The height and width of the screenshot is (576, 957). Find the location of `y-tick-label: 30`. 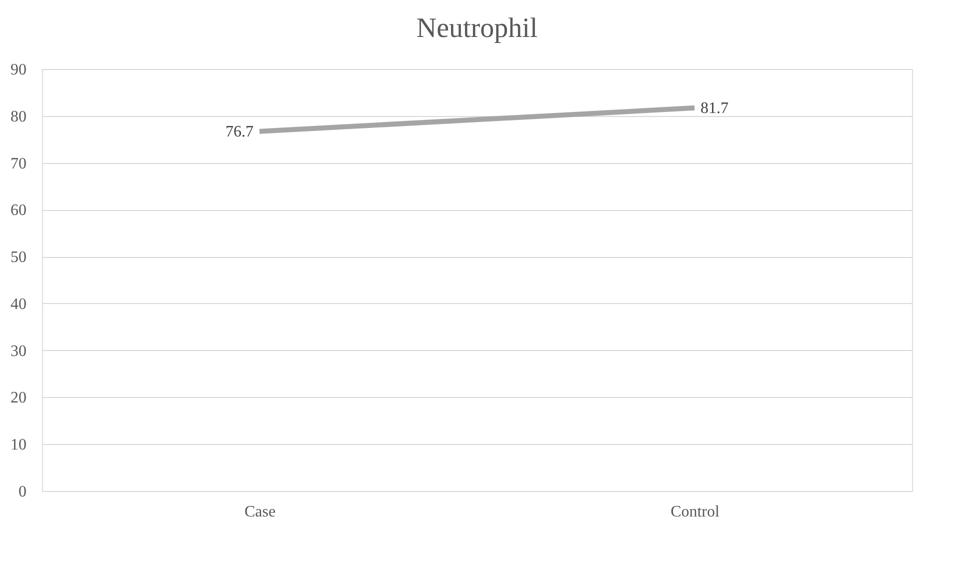

y-tick-label: 30 is located at coordinates (18, 351).